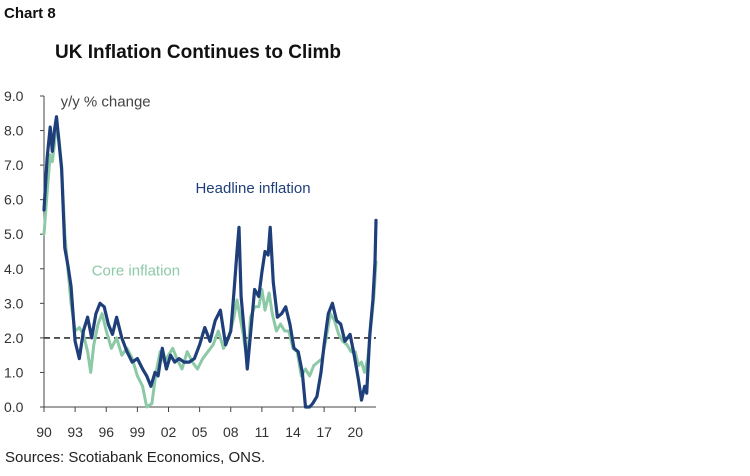 Image resolution: width=750 pixels, height=476 pixels. Describe the element at coordinates (198, 52) in the screenshot. I see `chart-title: UK Inflation Continues to Climb` at that location.